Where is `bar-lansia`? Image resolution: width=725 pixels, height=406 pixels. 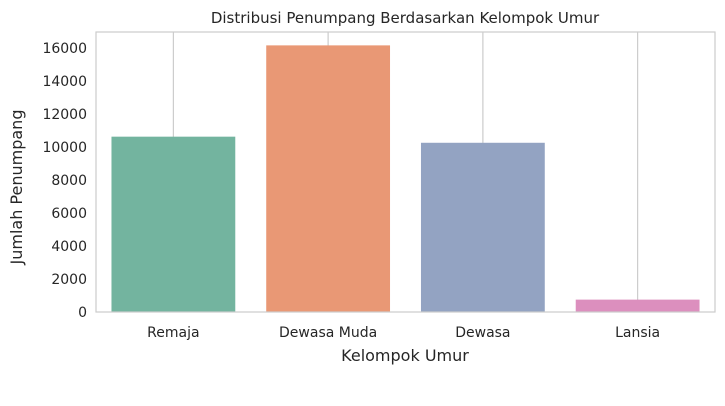 bar-lansia is located at coordinates (637, 305).